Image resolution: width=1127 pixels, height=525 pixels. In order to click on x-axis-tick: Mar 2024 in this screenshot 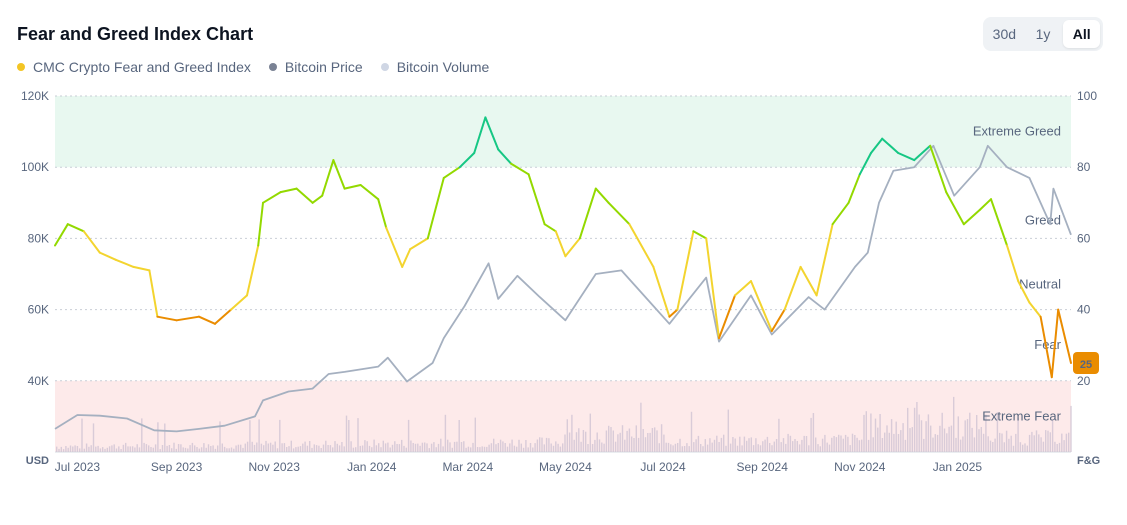, I will do `click(467, 467)`.